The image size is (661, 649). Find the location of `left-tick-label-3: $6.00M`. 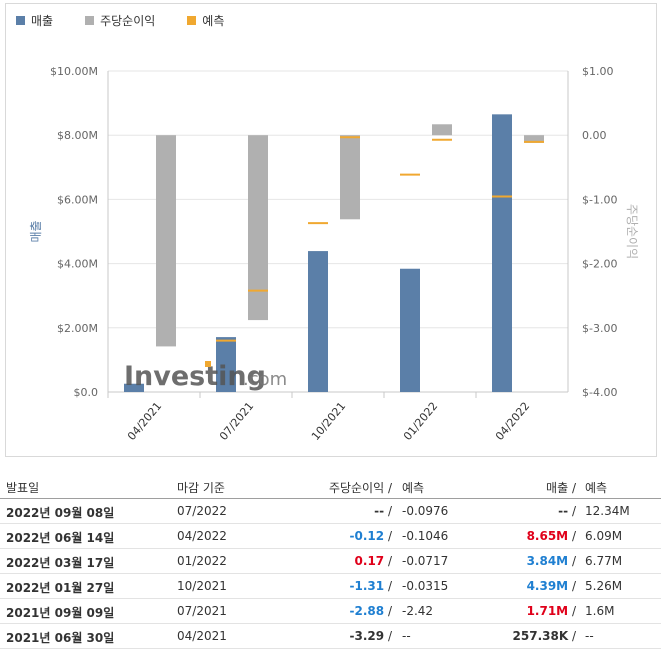

left-tick-label-3: $6.00M is located at coordinates (77, 199).